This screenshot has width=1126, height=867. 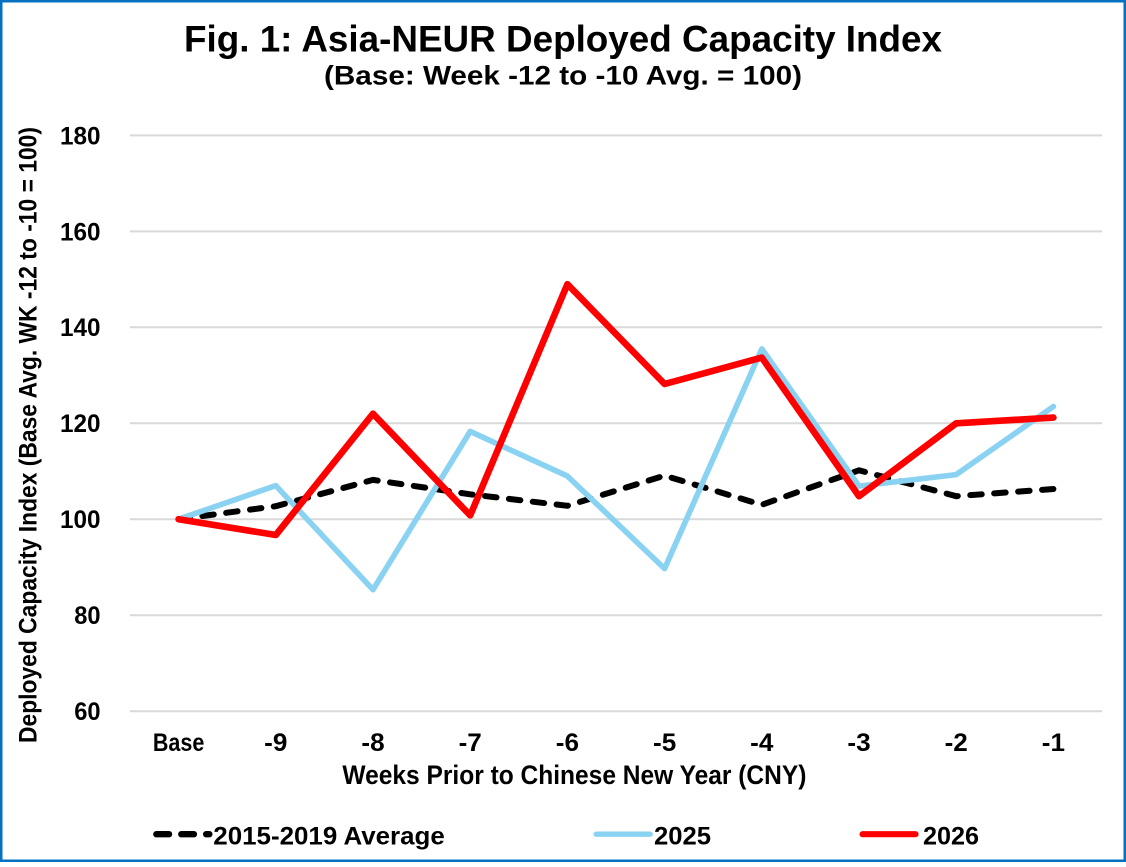 What do you see at coordinates (80, 424) in the screenshot?
I see `svg-text: 120` at bounding box center [80, 424].